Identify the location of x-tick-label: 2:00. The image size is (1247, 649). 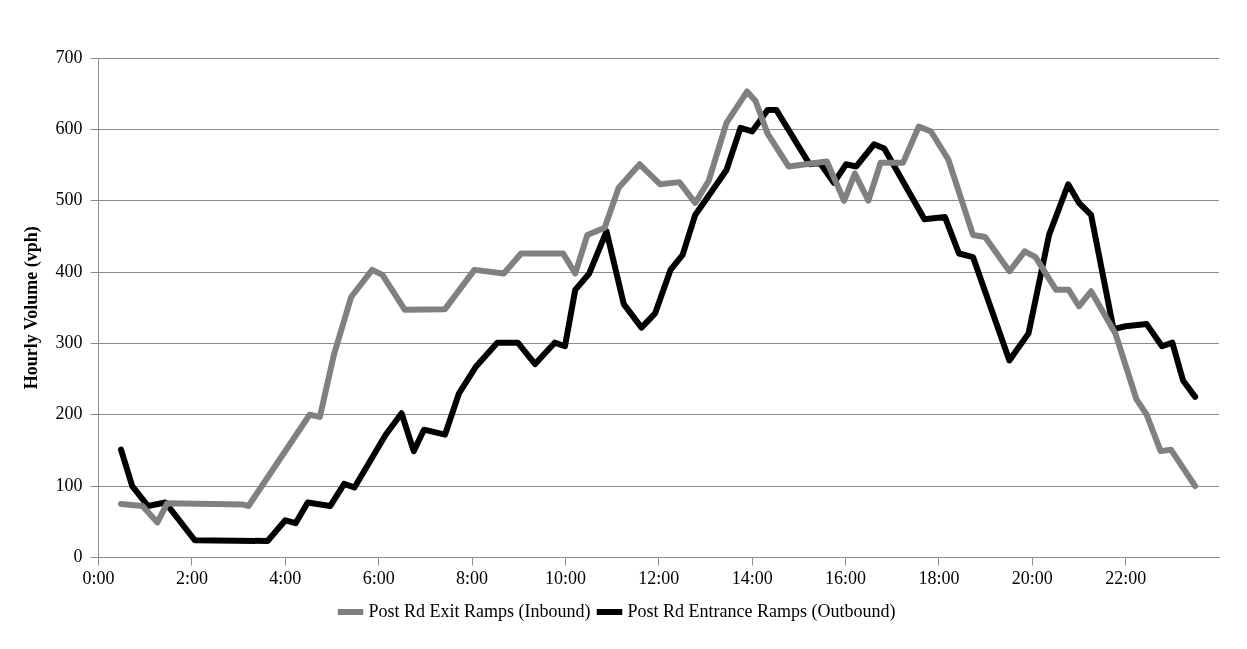
(191, 577).